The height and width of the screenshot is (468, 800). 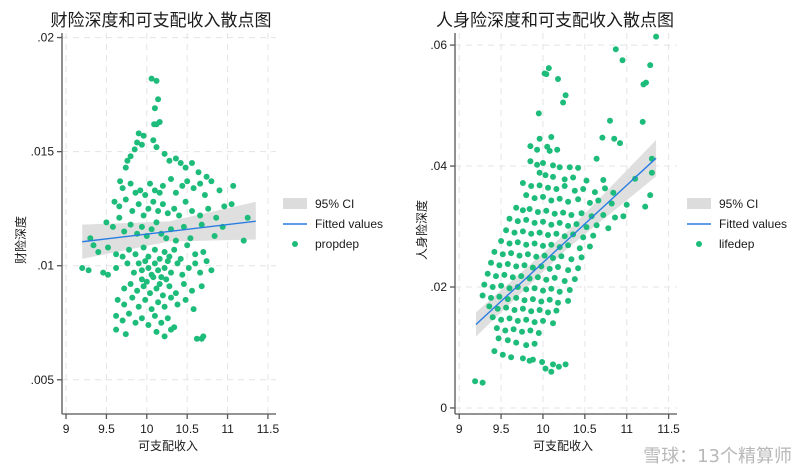 I want to click on fitted-line-path, so click(x=566, y=241).